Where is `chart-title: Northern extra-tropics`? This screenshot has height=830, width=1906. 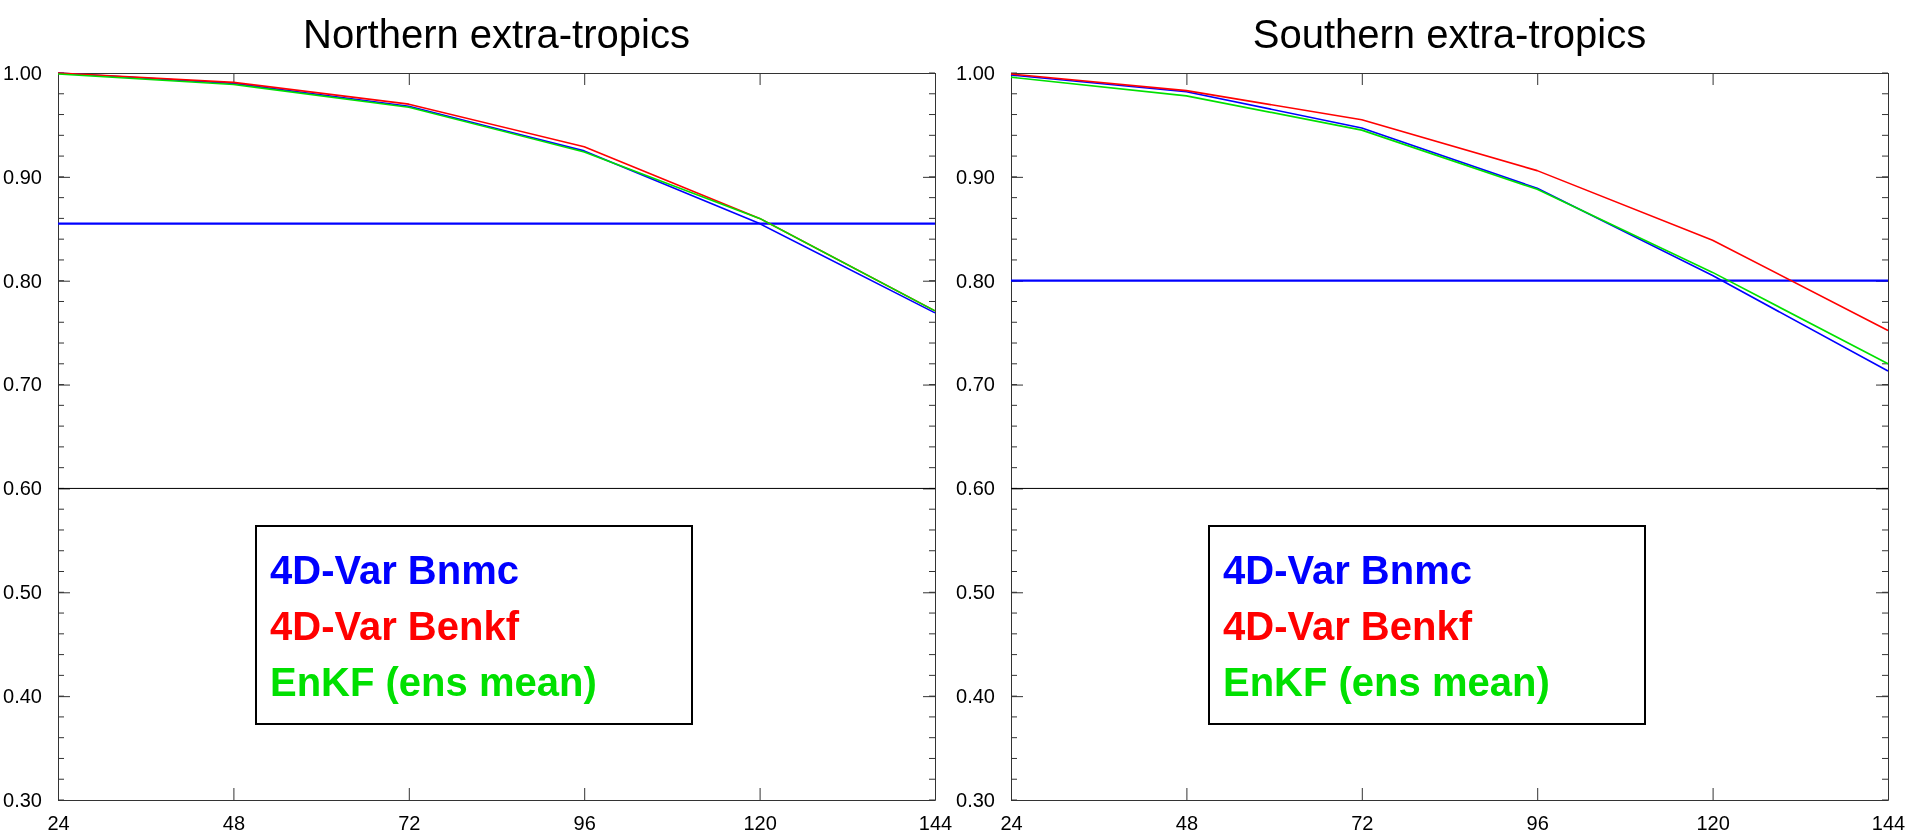 chart-title: Northern extra-tropics is located at coordinates (496, 34).